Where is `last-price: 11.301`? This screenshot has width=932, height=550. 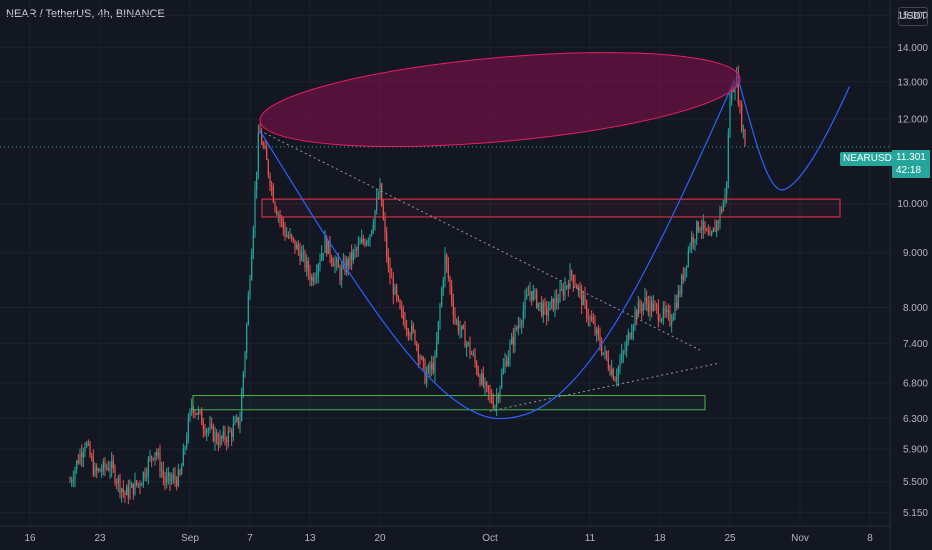 last-price: 11.301 is located at coordinates (911, 157).